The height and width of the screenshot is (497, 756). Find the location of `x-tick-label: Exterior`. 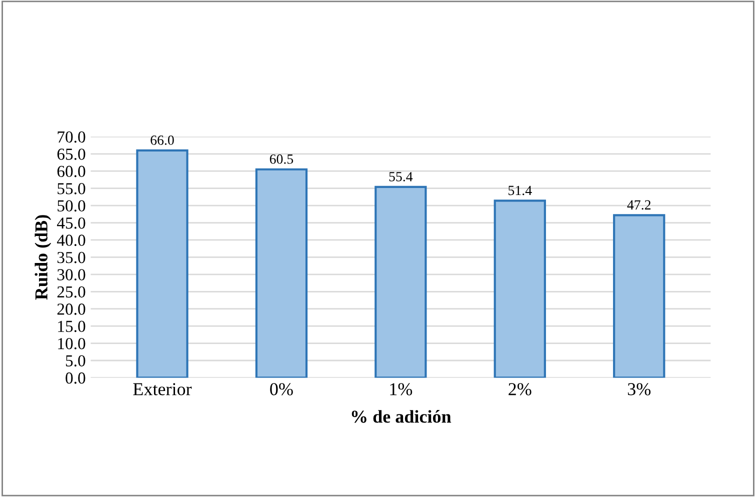

x-tick-label: Exterior is located at coordinates (162, 389).